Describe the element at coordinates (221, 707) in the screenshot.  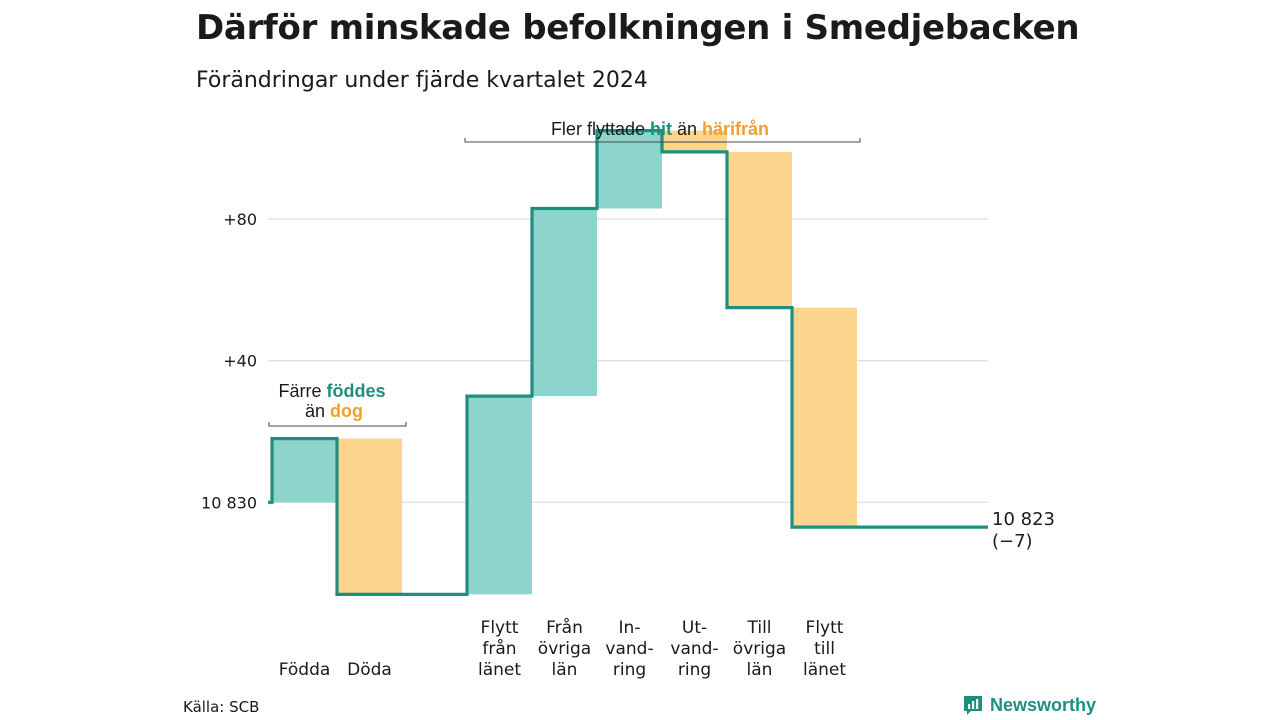
I see `source-note: Källa: SCB` at that location.